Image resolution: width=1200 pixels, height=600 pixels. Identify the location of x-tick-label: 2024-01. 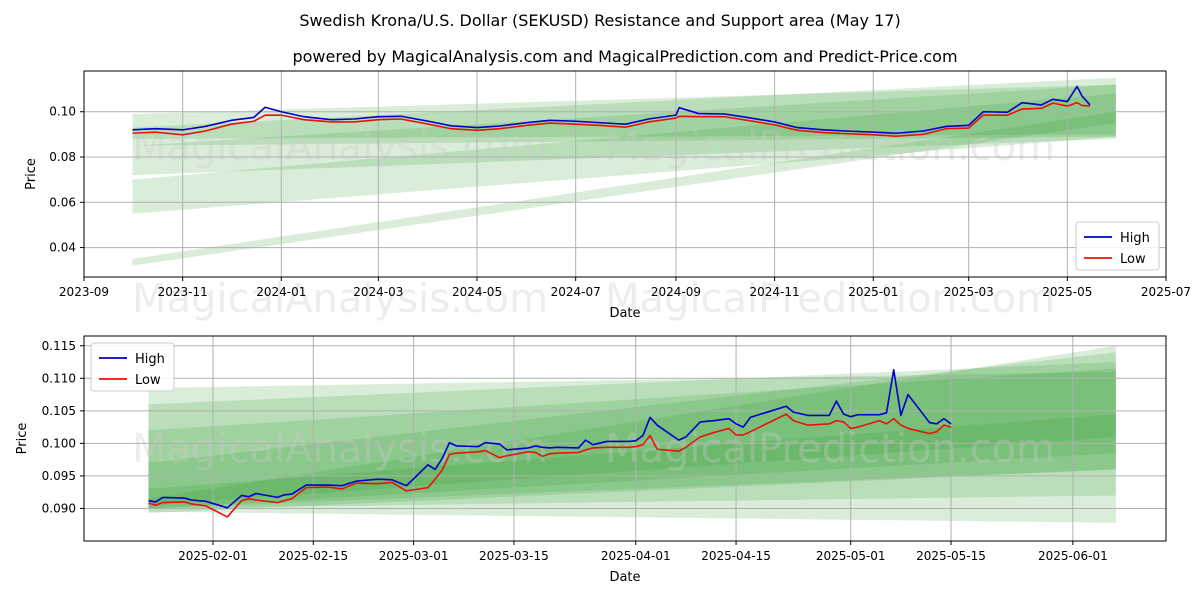
(281, 292).